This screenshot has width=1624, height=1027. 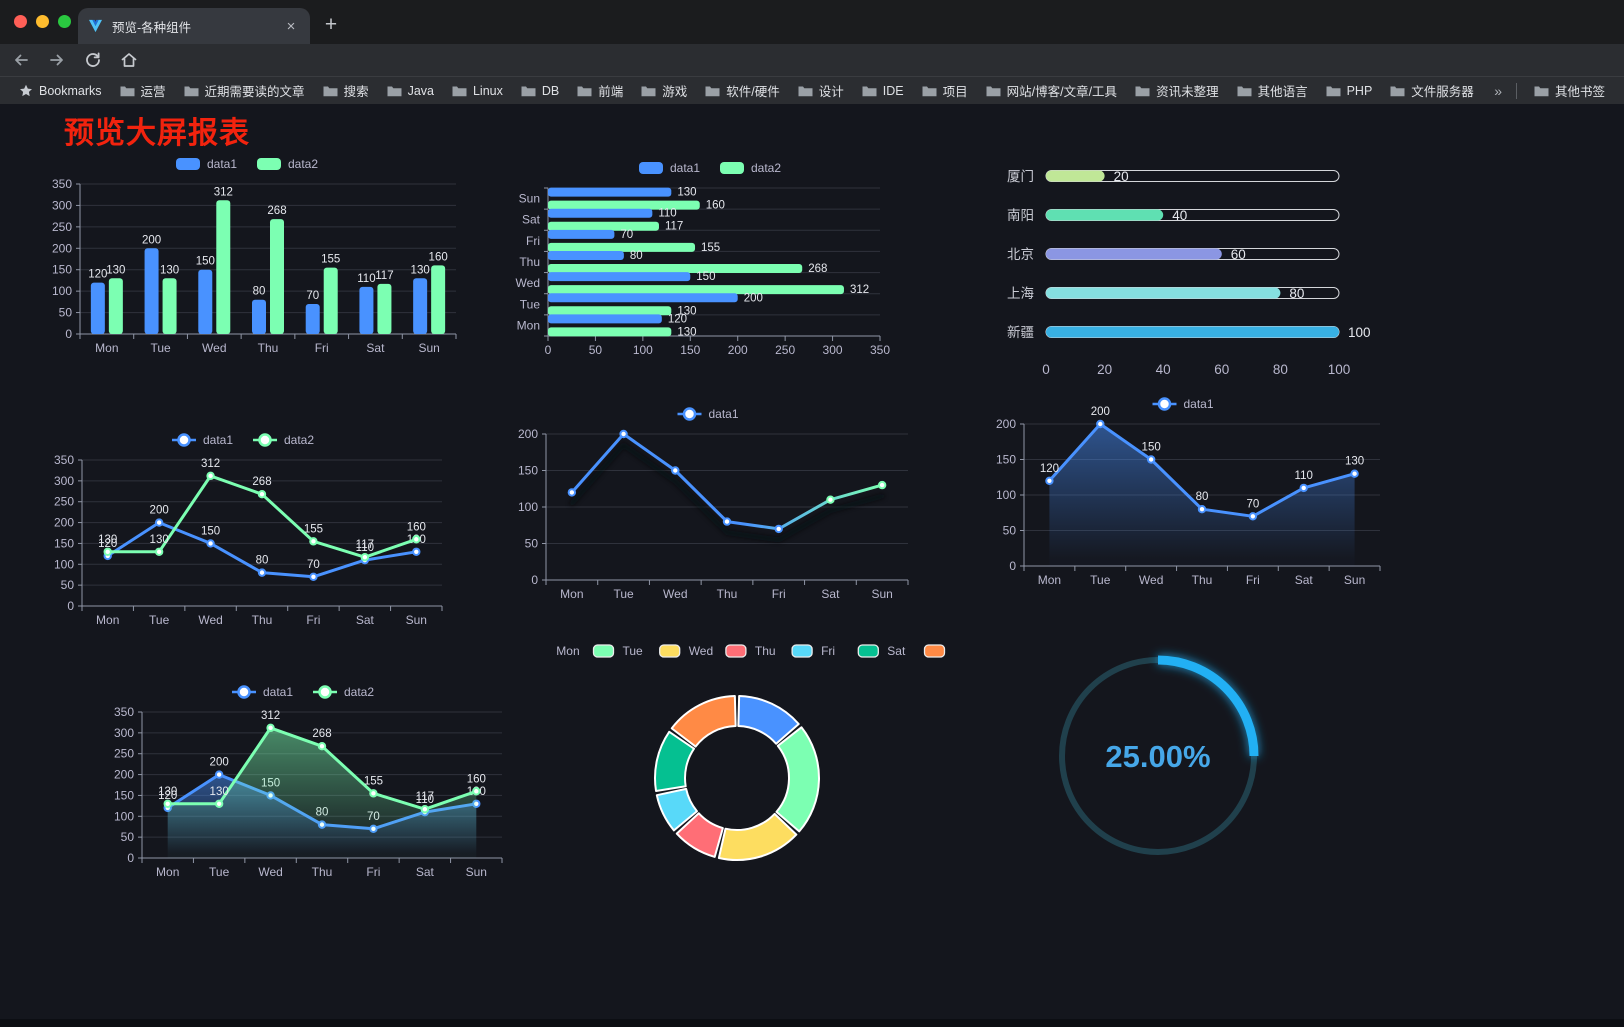 What do you see at coordinates (1020, 293) in the screenshot?
I see `svg-text: 上海` at bounding box center [1020, 293].